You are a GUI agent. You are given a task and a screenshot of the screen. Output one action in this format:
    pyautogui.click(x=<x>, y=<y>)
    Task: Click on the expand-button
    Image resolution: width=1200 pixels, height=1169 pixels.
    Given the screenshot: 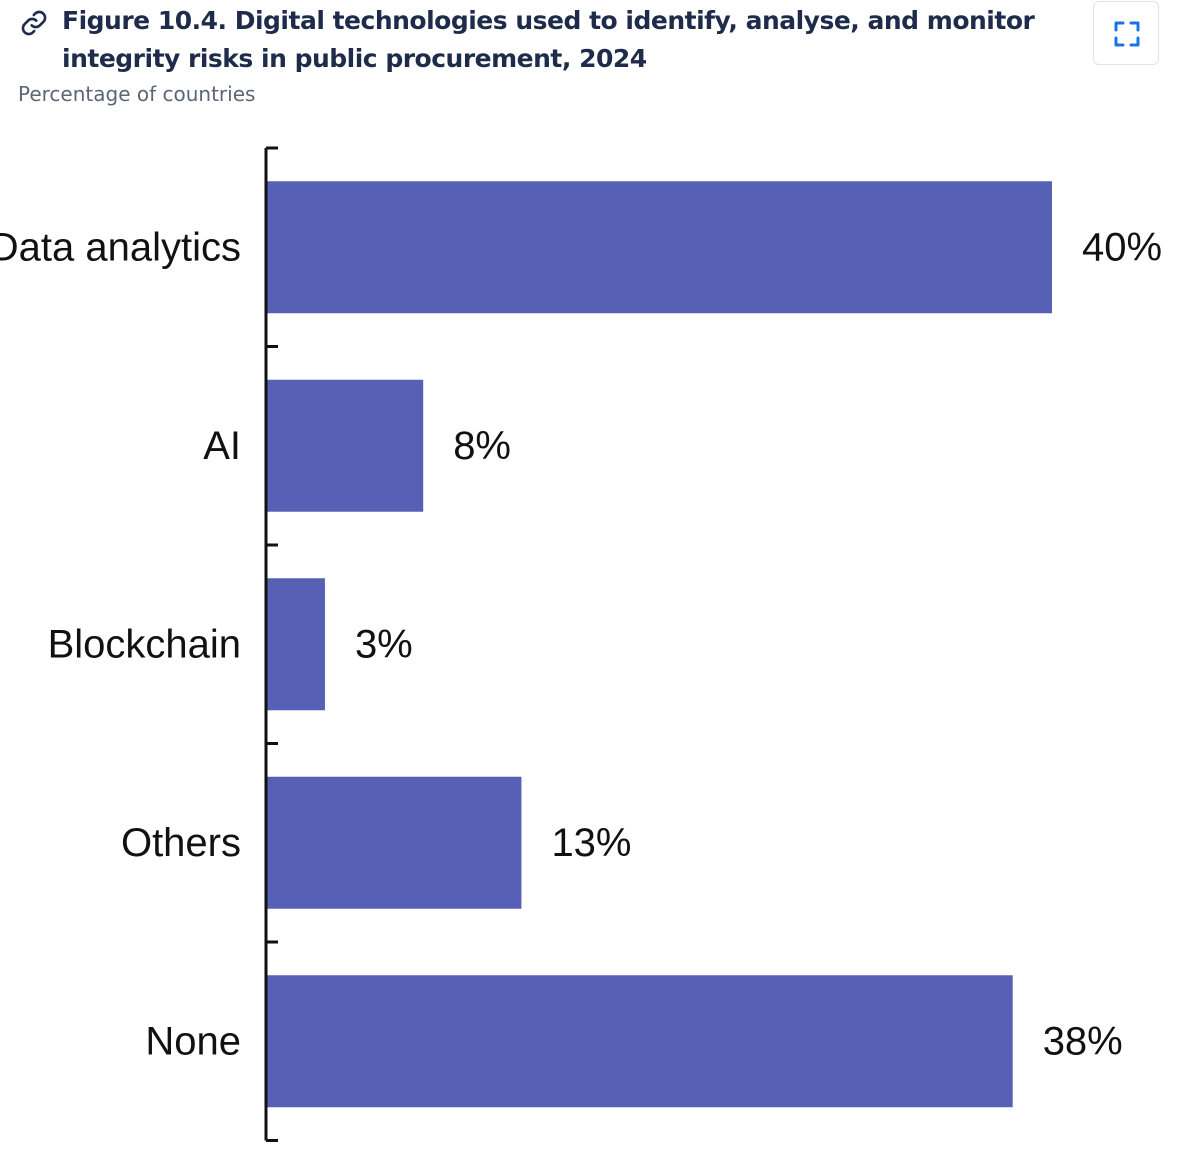 What is the action you would take?
    pyautogui.click(x=1126, y=33)
    